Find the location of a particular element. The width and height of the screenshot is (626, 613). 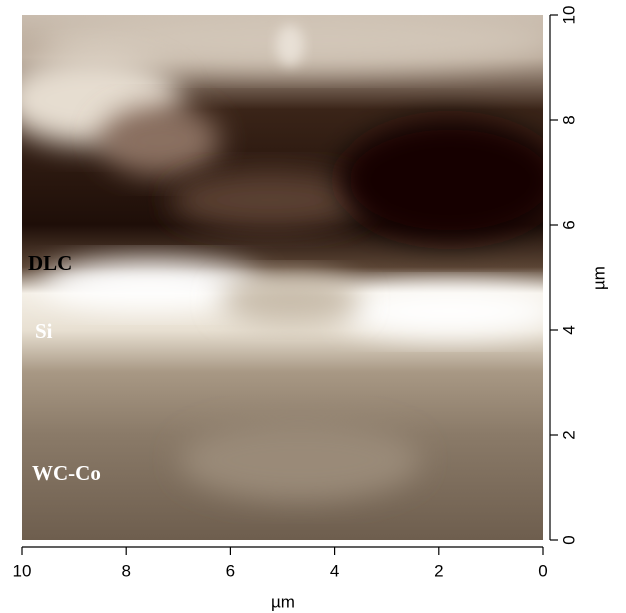

y-axis-label: µm is located at coordinates (598, 278).